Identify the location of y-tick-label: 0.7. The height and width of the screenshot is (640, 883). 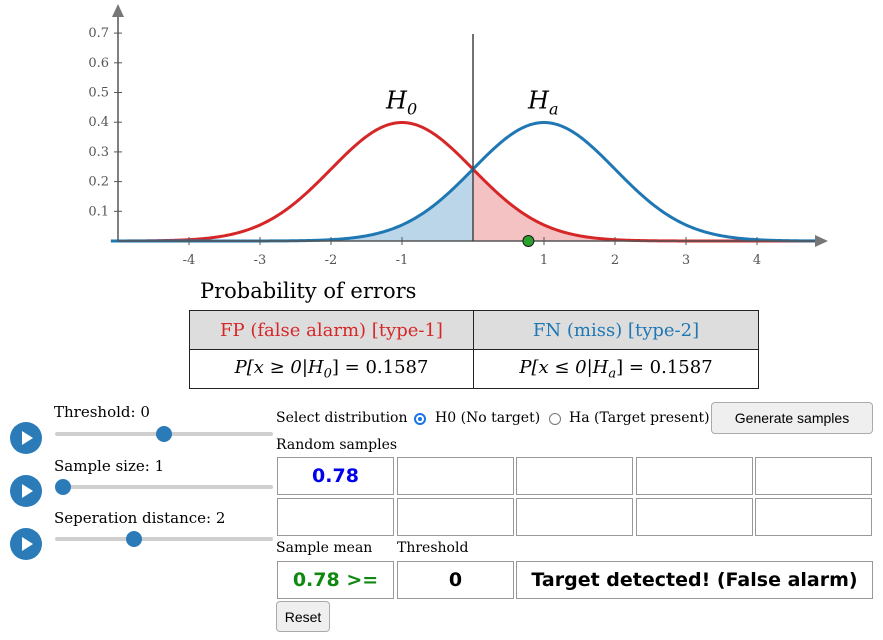
(98, 33).